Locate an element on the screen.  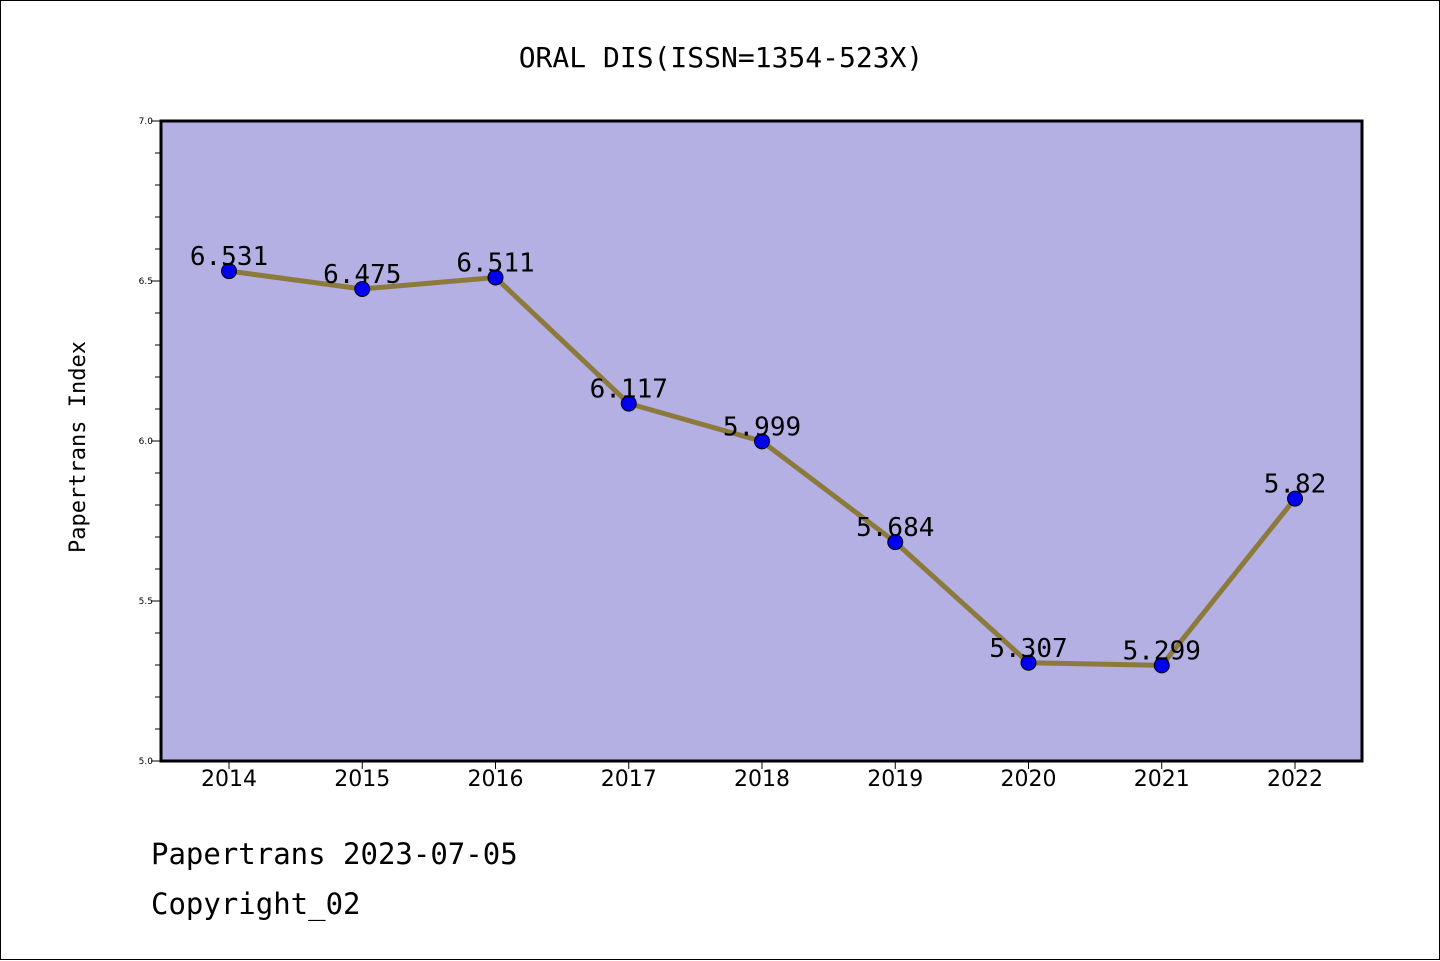
data-label: 6.511 is located at coordinates (495, 263).